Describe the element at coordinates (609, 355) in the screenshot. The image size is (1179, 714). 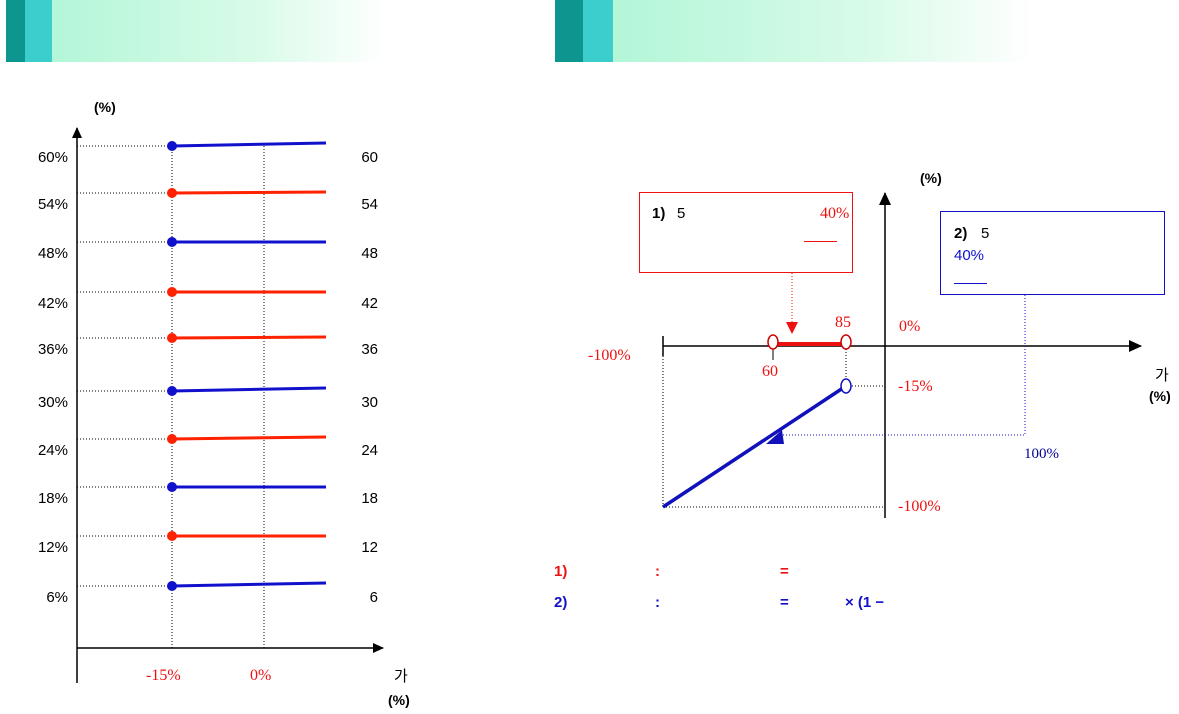
I see `label-neg100-left: -100%` at that location.